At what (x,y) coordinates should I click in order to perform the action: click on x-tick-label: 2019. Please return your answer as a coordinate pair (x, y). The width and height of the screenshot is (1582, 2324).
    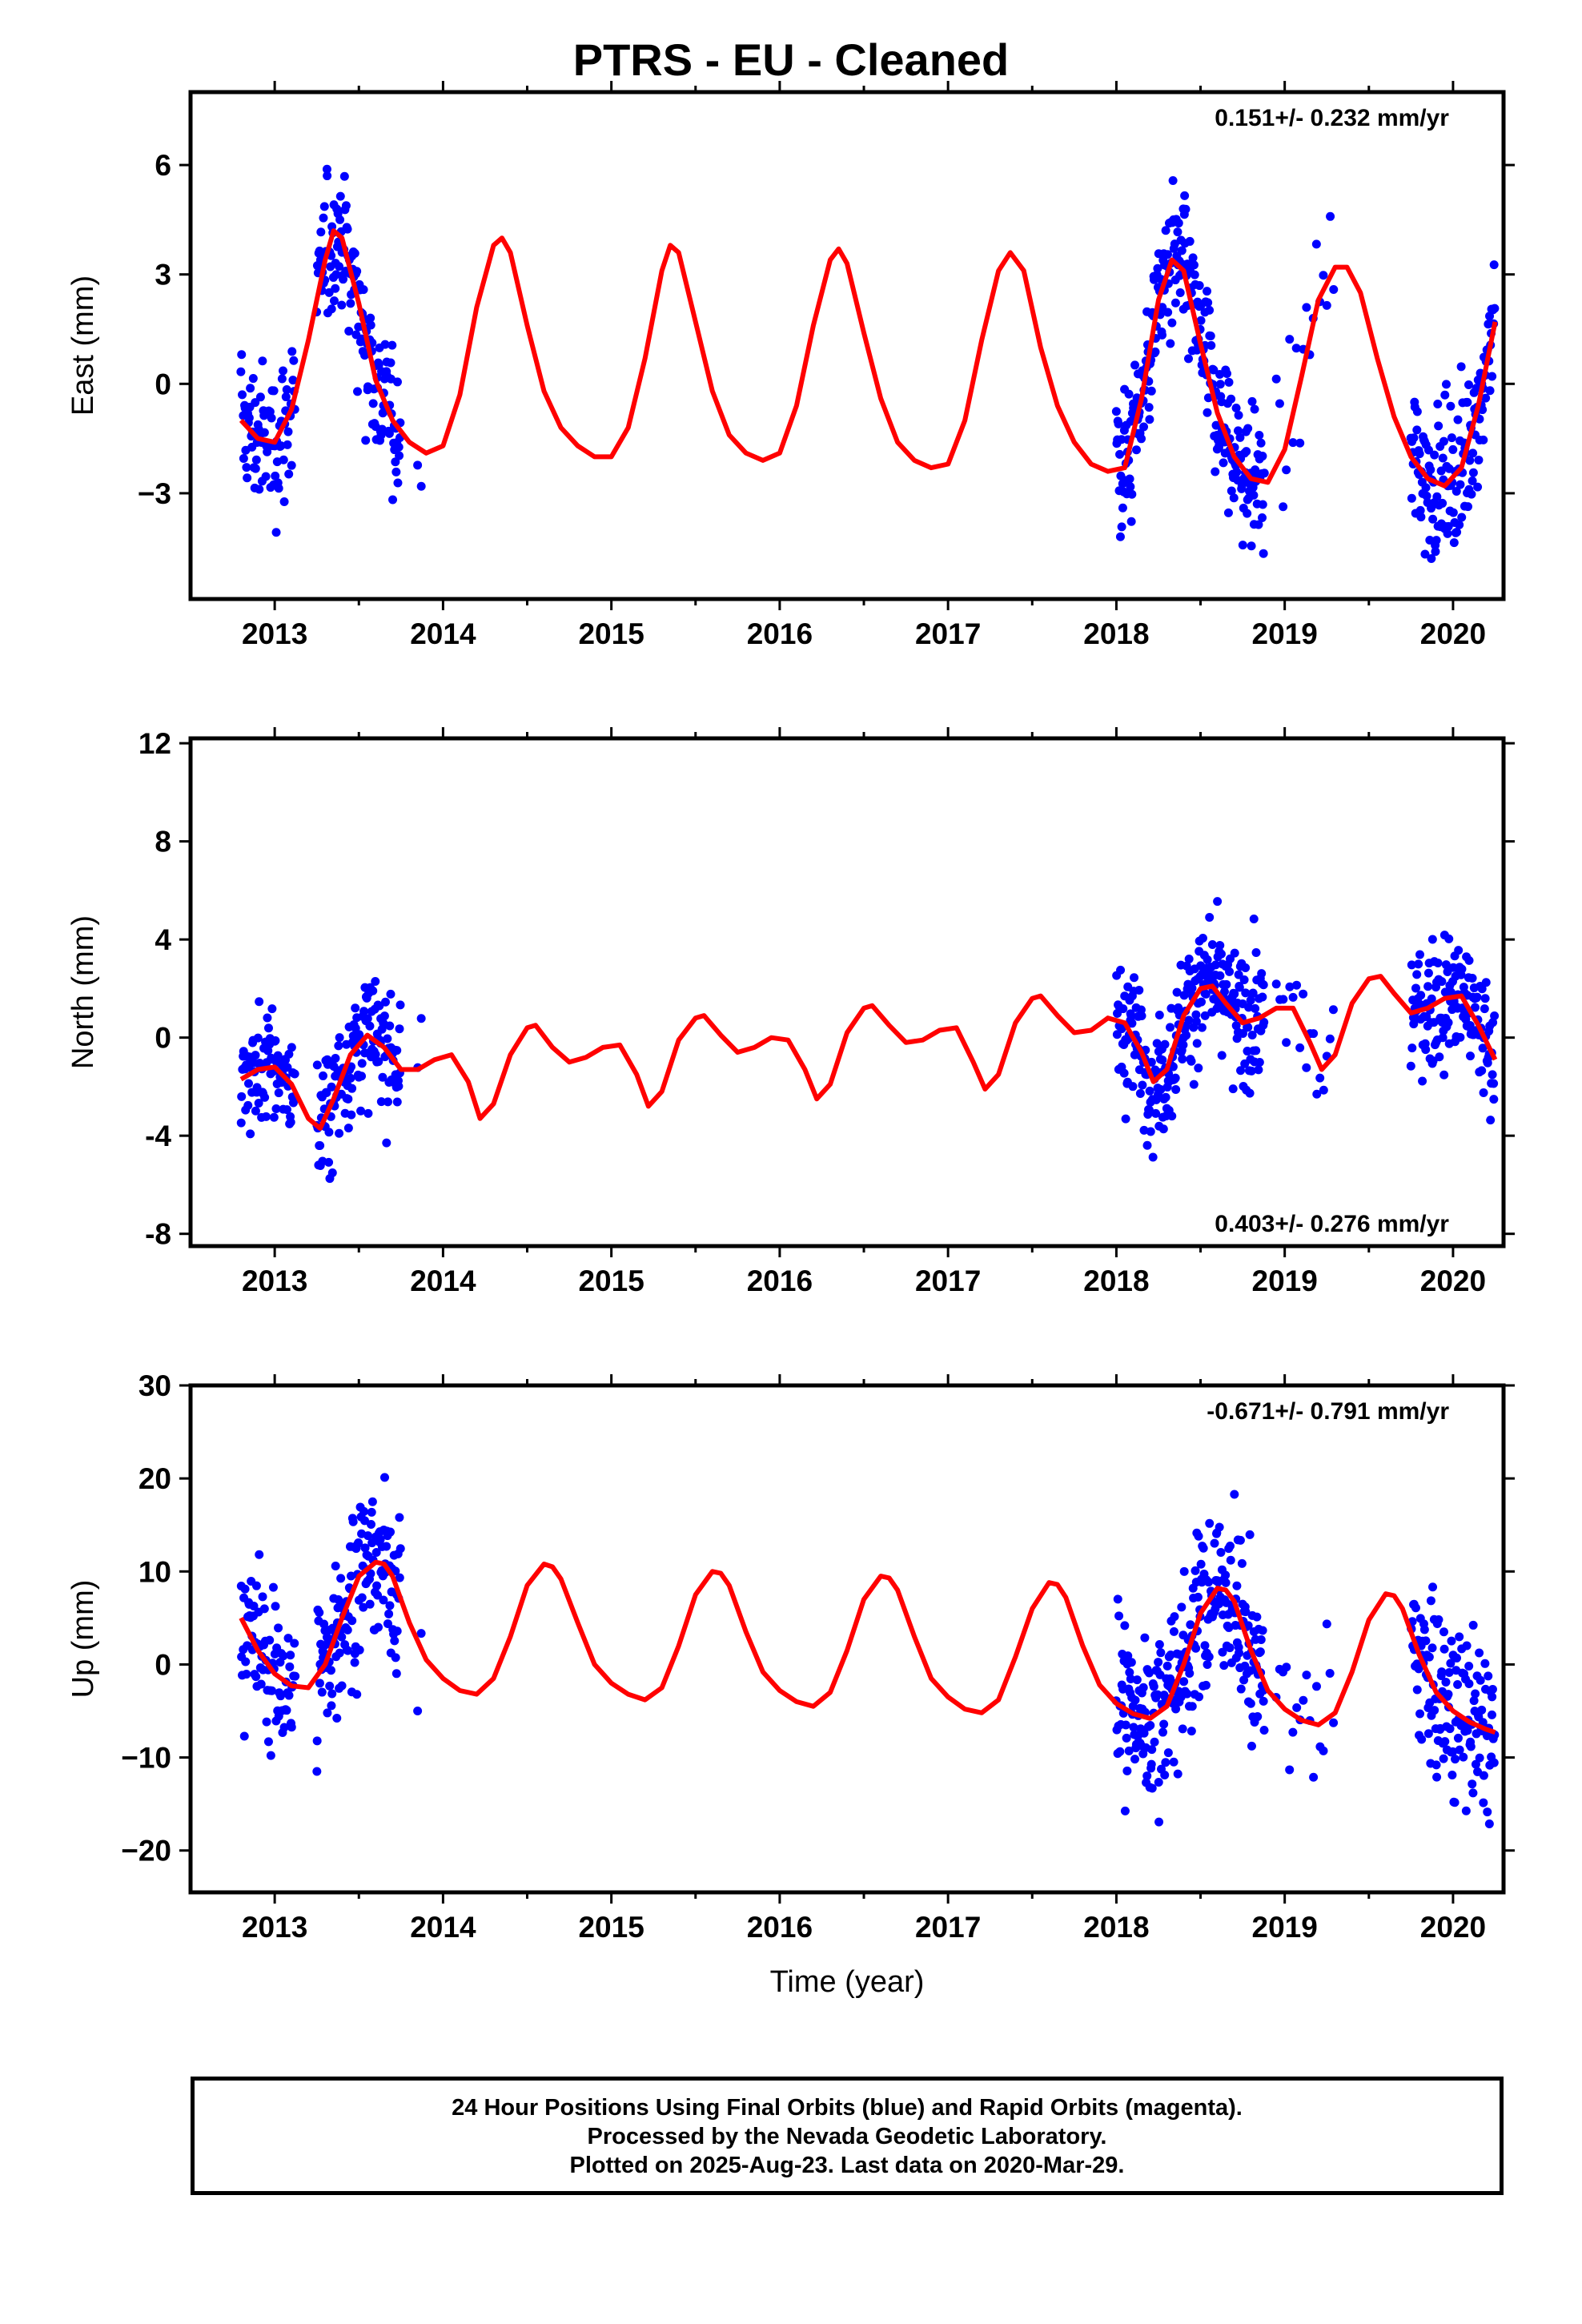
    Looking at the image, I should click on (1285, 633).